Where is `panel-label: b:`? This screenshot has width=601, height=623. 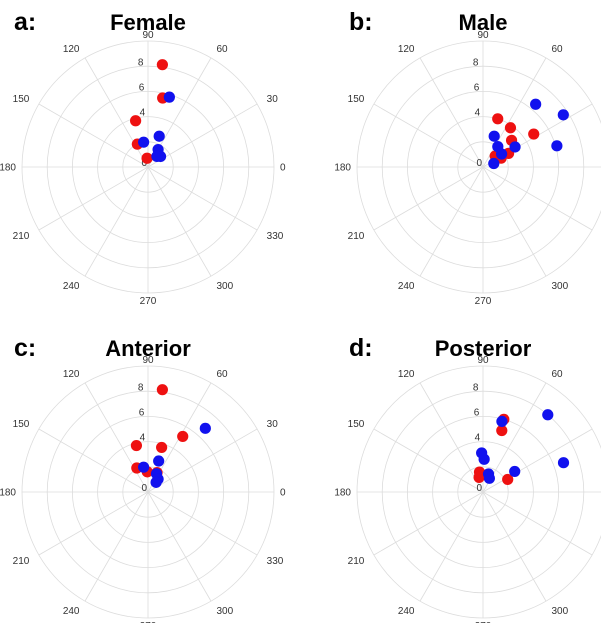
panel-label: b: is located at coordinates (361, 22).